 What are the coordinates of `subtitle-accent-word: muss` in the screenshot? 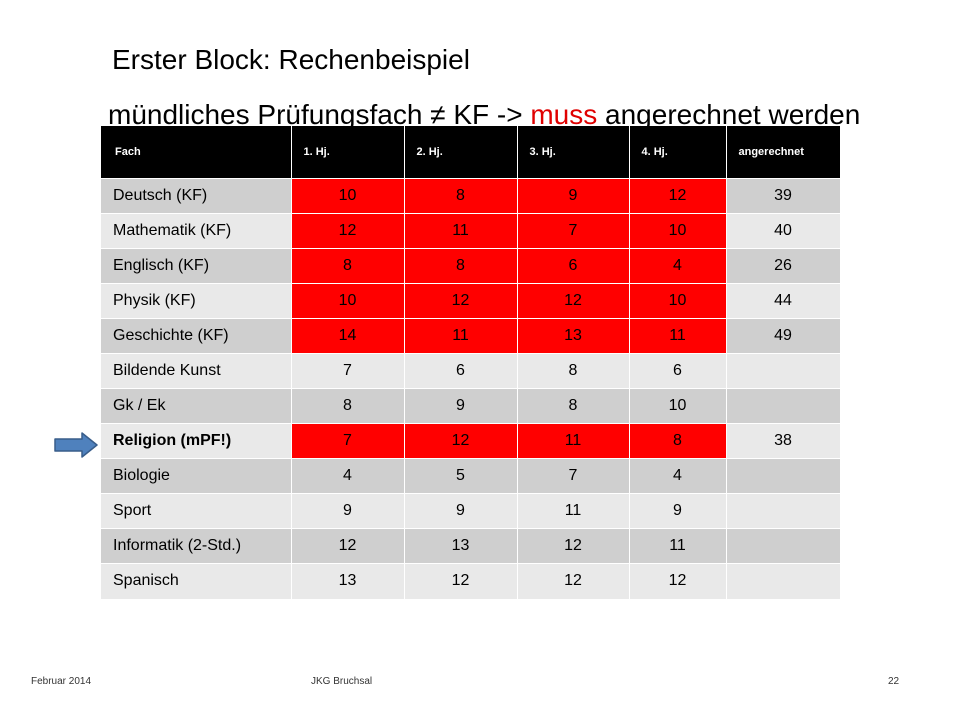 It's located at (564, 114).